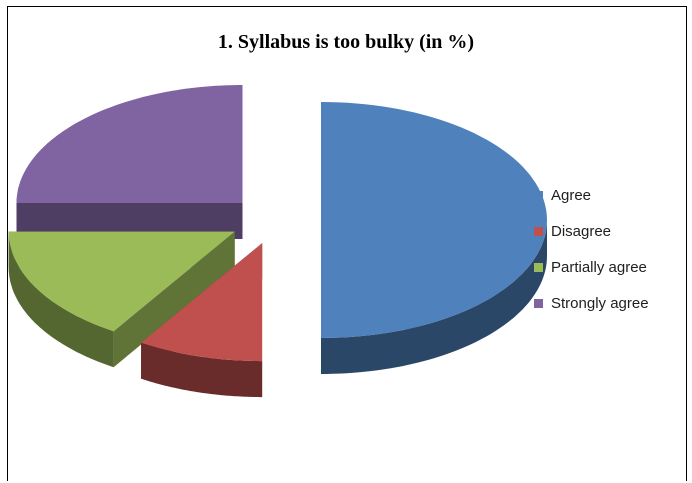 This screenshot has height=483, width=692. What do you see at coordinates (581, 231) in the screenshot?
I see `legend-label: Disagree` at bounding box center [581, 231].